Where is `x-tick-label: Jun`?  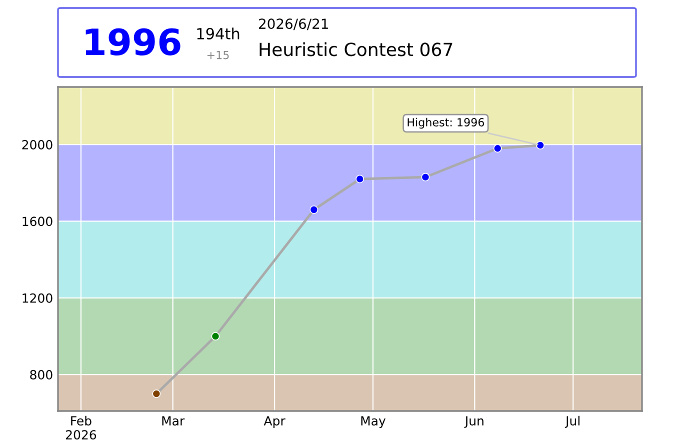 x-tick-label: Jun is located at coordinates (474, 422).